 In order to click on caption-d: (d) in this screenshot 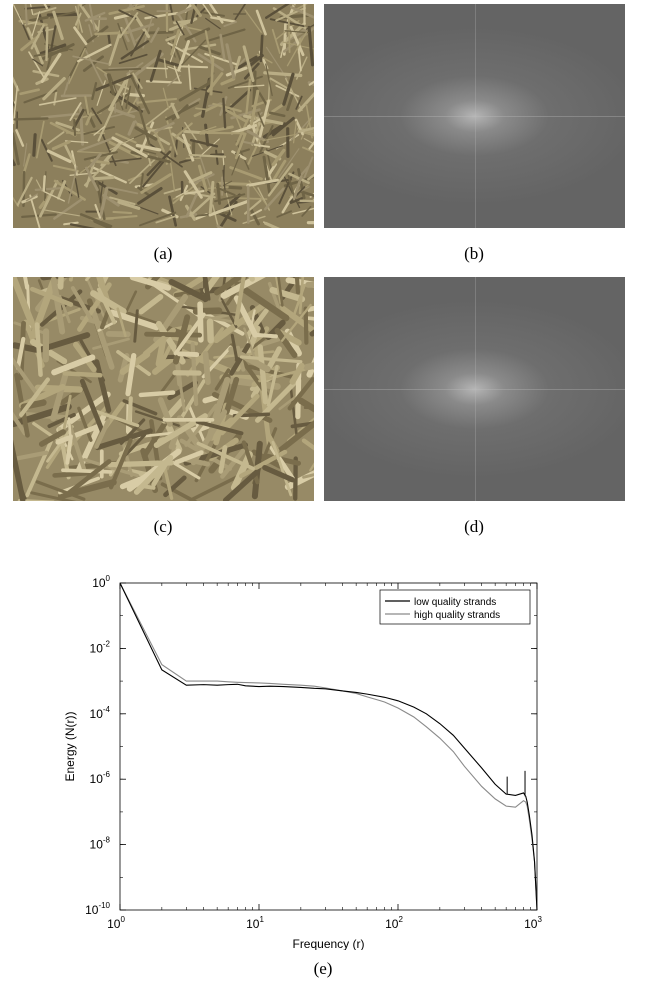, I will do `click(474, 526)`.